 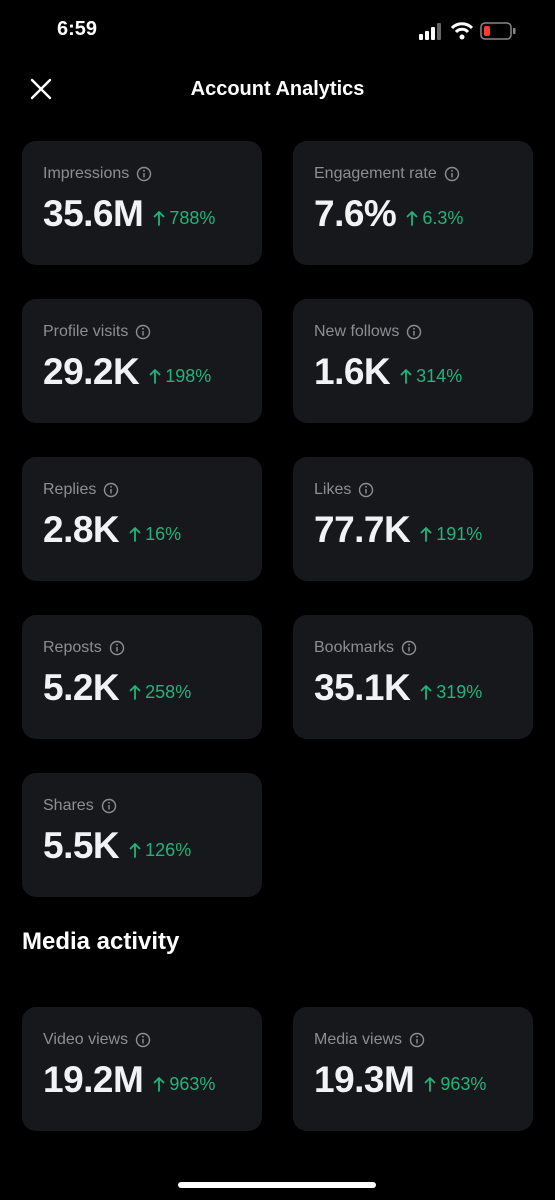 I want to click on header-title: Account Analytics, so click(x=277, y=89).